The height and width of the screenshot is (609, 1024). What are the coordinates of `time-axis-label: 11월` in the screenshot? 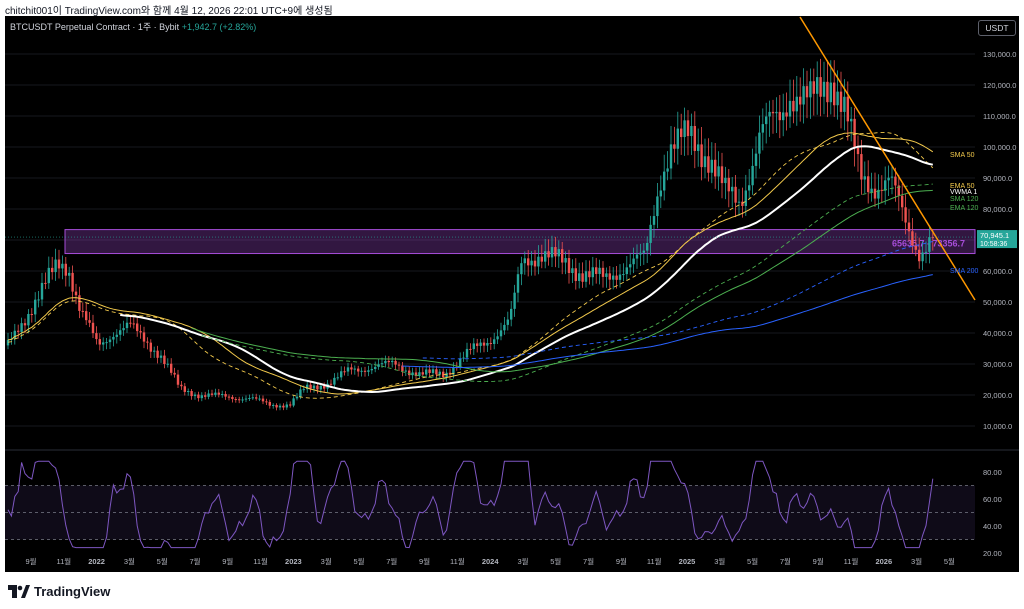 It's located at (260, 561).